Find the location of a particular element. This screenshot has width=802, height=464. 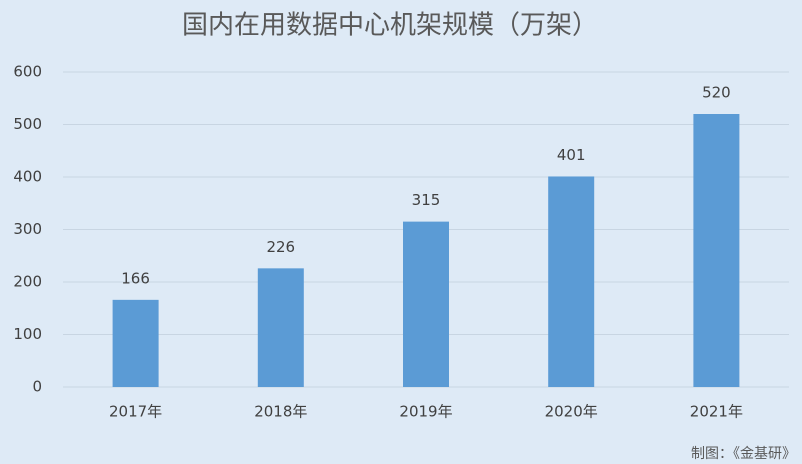

y-tick-label: 500 is located at coordinates (27, 124).